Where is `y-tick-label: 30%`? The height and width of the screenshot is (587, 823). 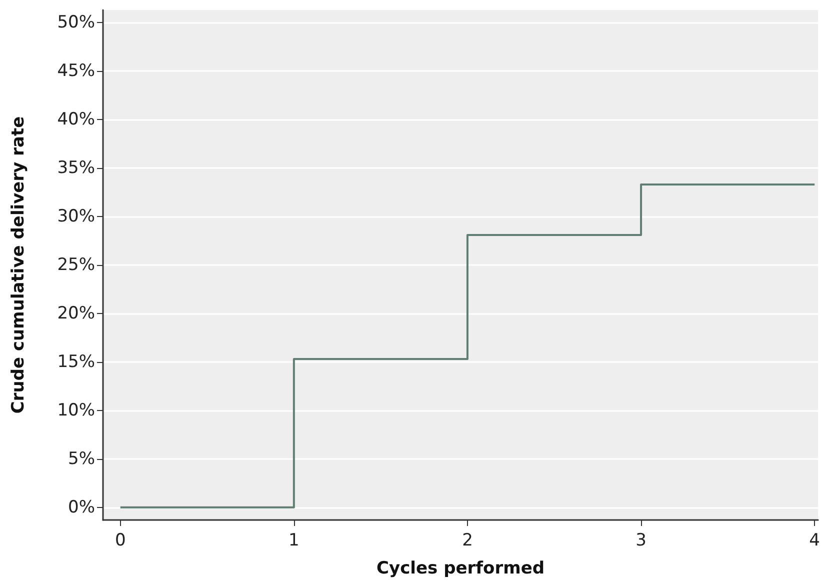
y-tick-label: 30% is located at coordinates (76, 216).